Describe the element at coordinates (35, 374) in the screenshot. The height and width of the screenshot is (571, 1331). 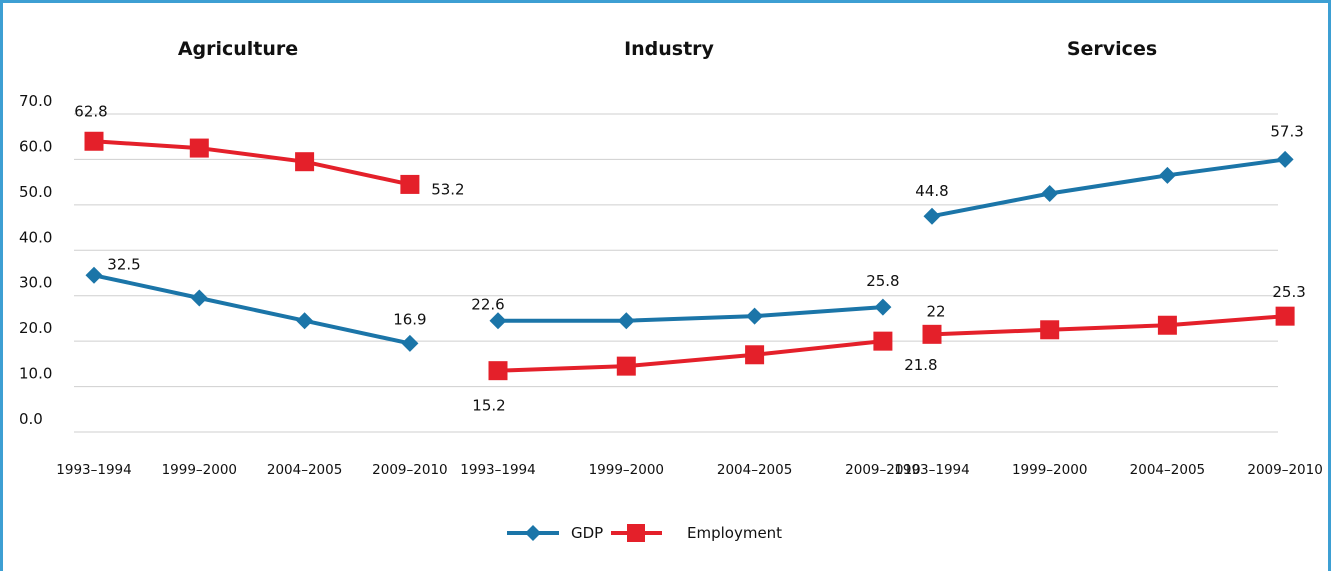
I see `y-tick-label: 10.0` at that location.